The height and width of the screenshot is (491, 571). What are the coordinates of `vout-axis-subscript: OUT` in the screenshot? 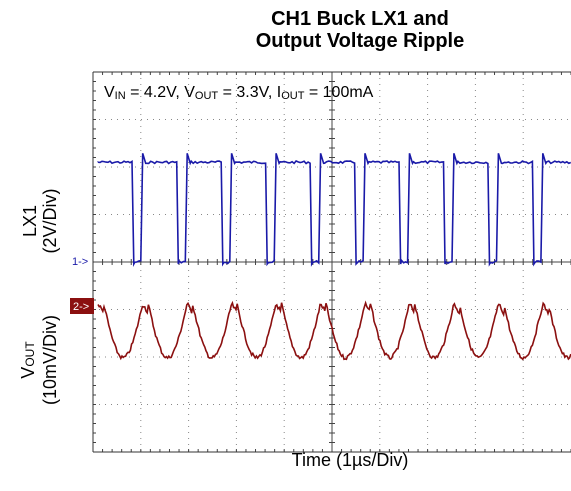 It's located at (30, 354).